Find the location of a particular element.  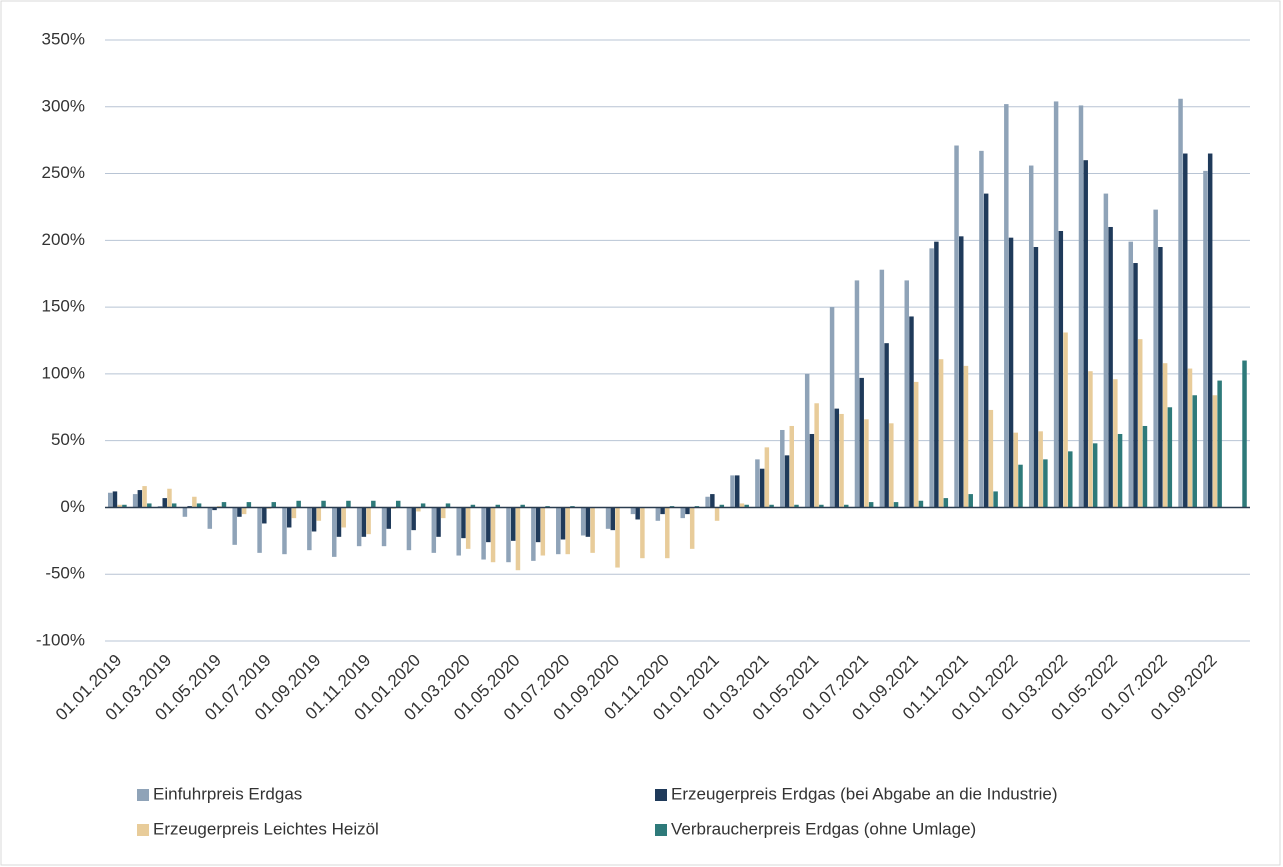

y-tick-label: 50% is located at coordinates (68, 439).